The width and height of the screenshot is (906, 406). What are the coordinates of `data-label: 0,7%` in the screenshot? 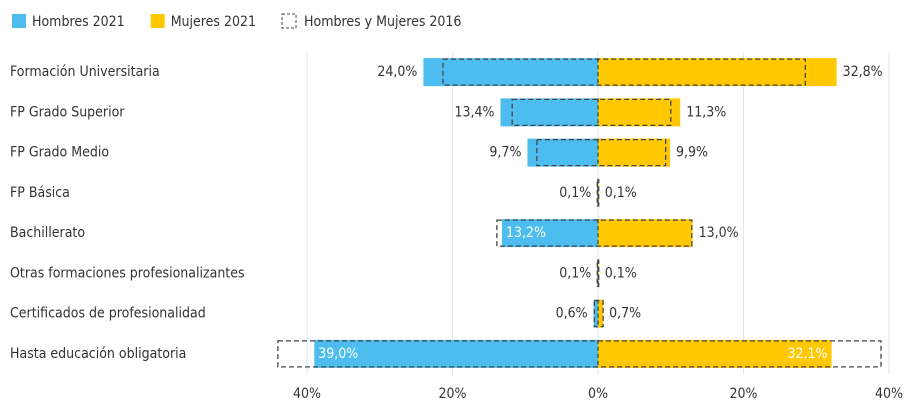 It's located at (625, 314).